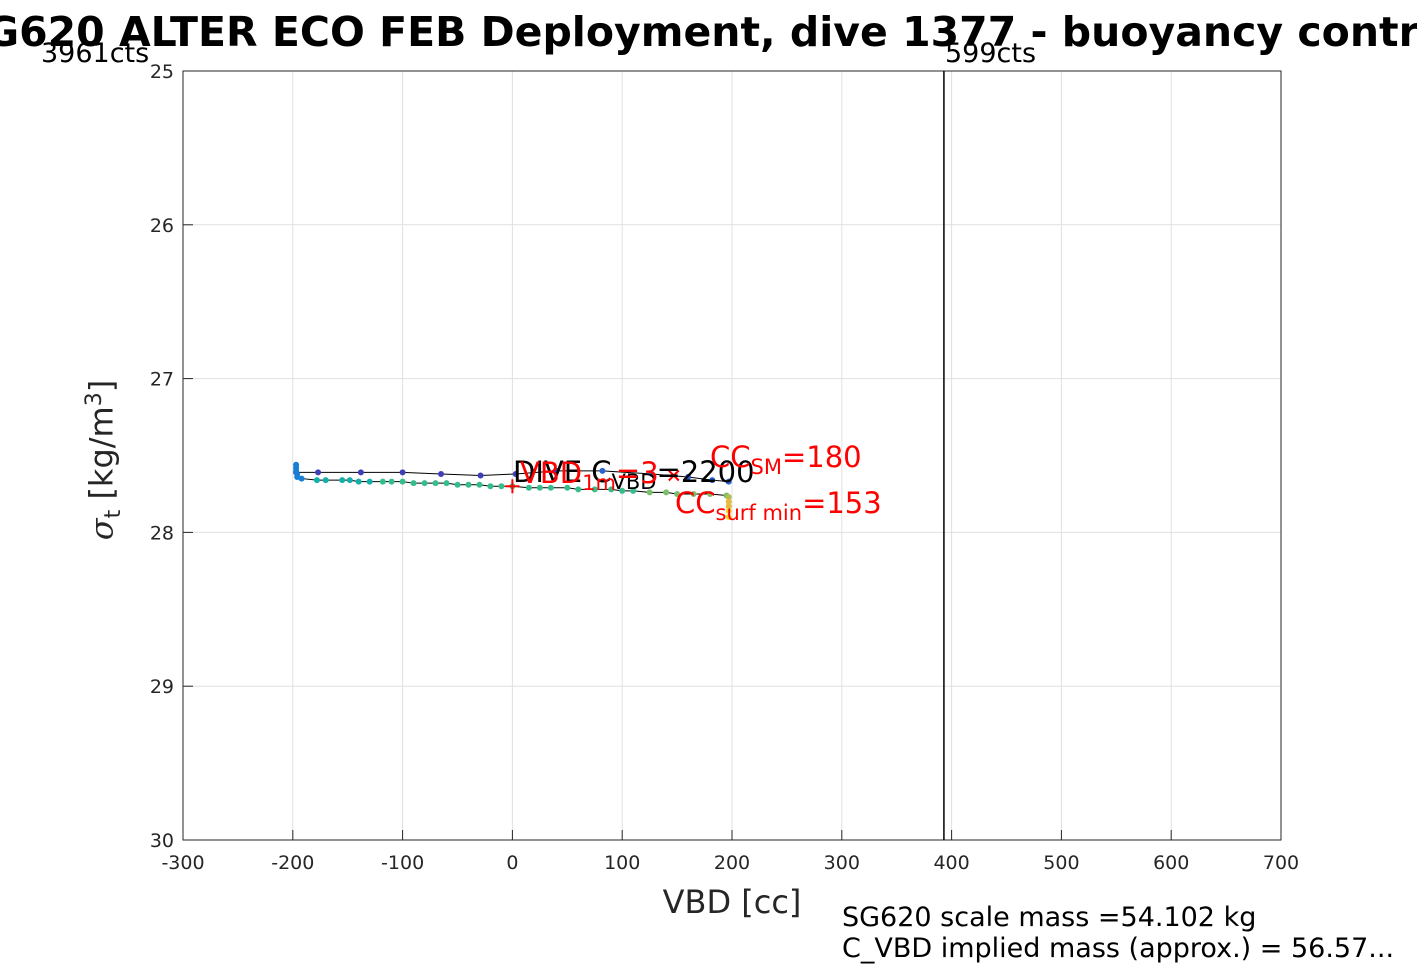  I want to click on c-vbd-annotation: DIVE CVBD=2200, so click(634, 474).